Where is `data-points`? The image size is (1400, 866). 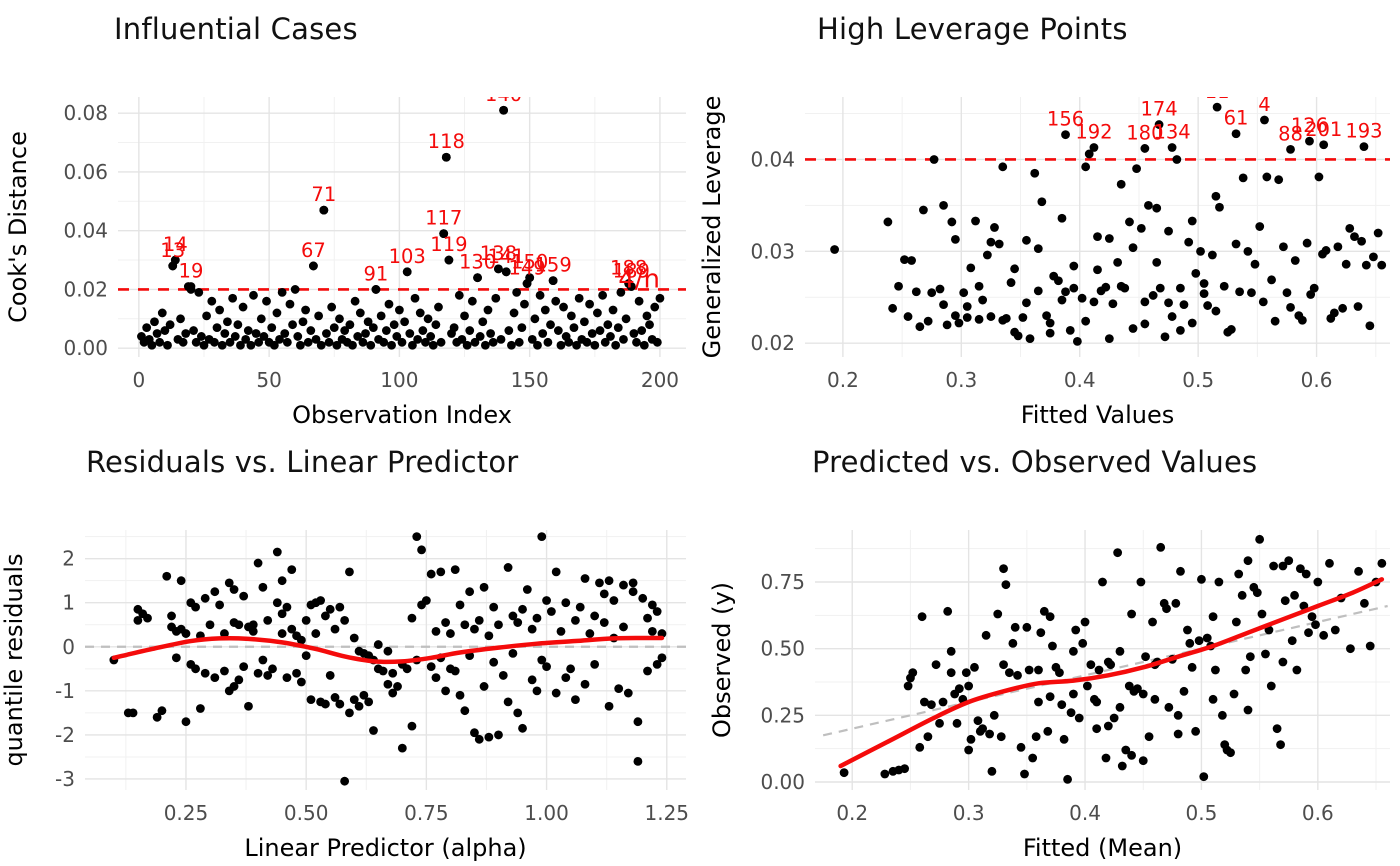 data-points is located at coordinates (388, 659).